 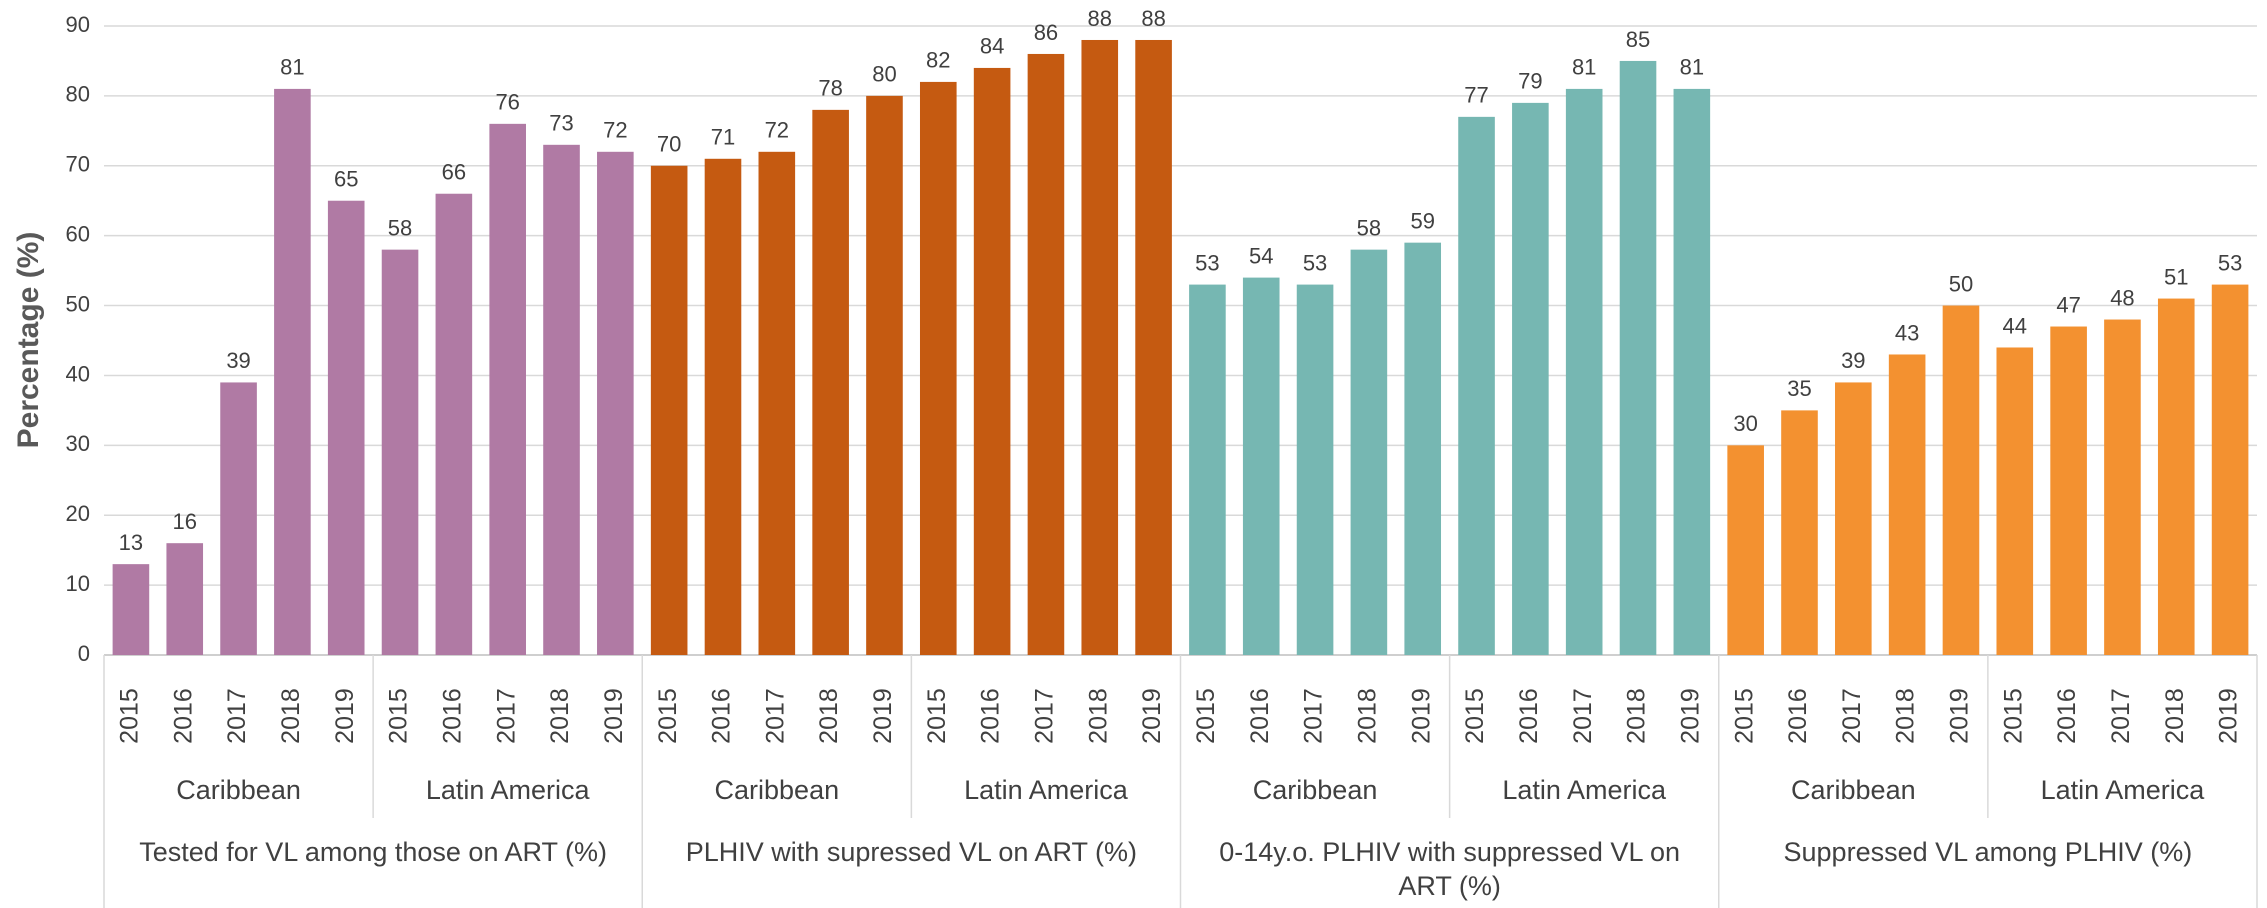 What do you see at coordinates (1261, 255) in the screenshot?
I see `data-label: 54` at bounding box center [1261, 255].